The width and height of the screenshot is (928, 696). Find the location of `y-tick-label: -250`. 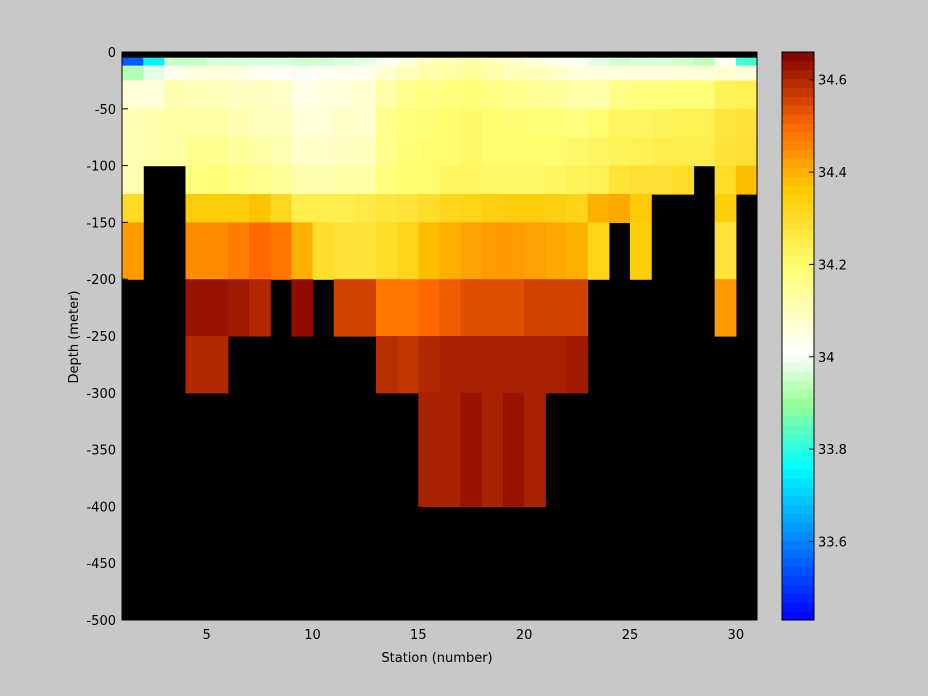

y-tick-label: -250 is located at coordinates (101, 337).